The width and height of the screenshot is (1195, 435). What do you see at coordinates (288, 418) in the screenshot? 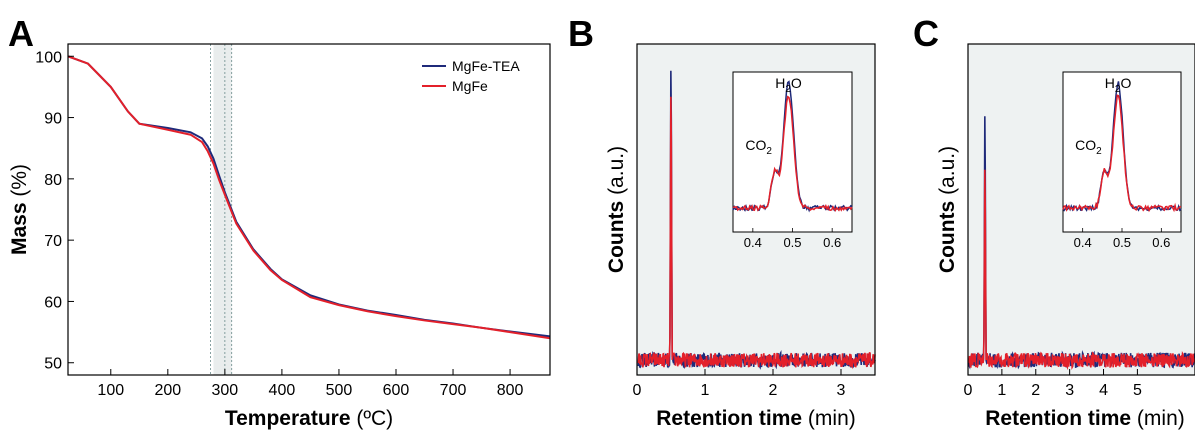
I see `x-axis-label-bold: Temperature` at bounding box center [288, 418].